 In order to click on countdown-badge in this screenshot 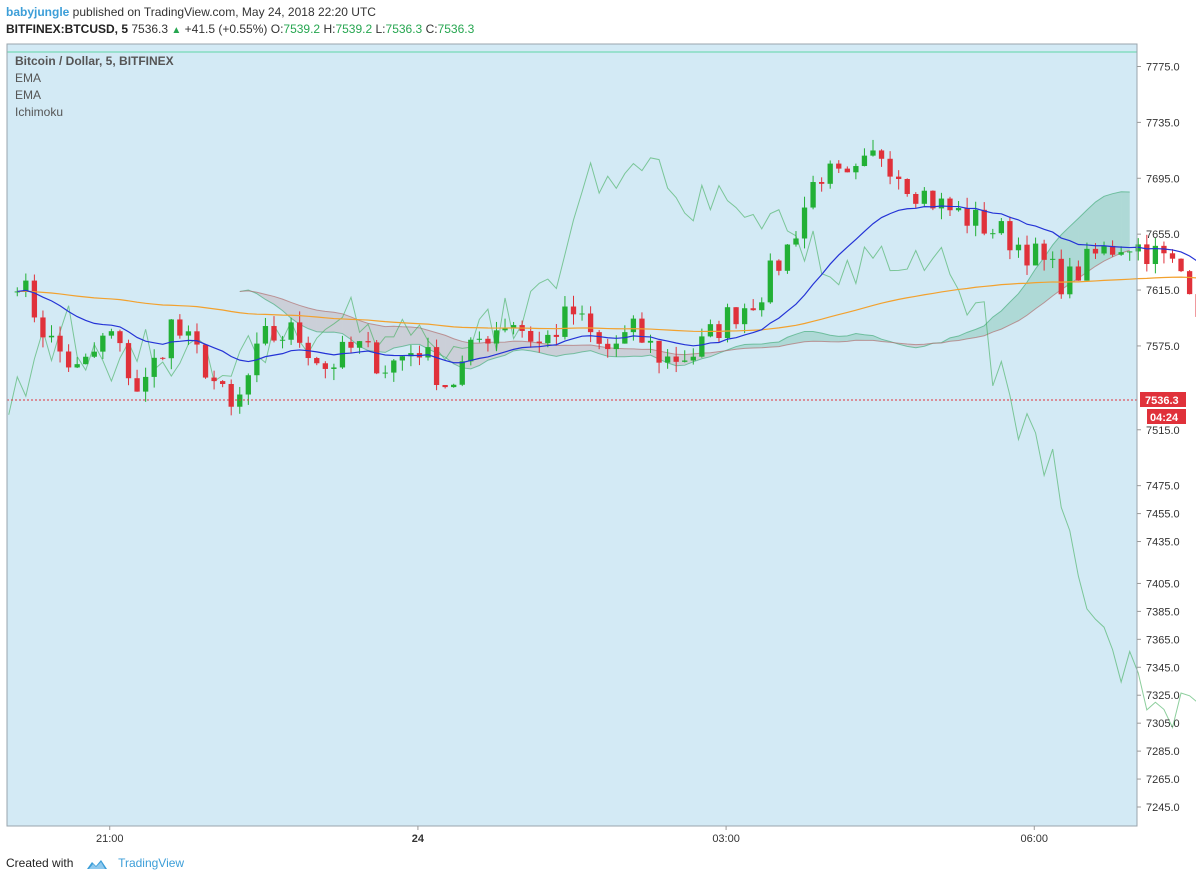, I will do `click(1166, 416)`.